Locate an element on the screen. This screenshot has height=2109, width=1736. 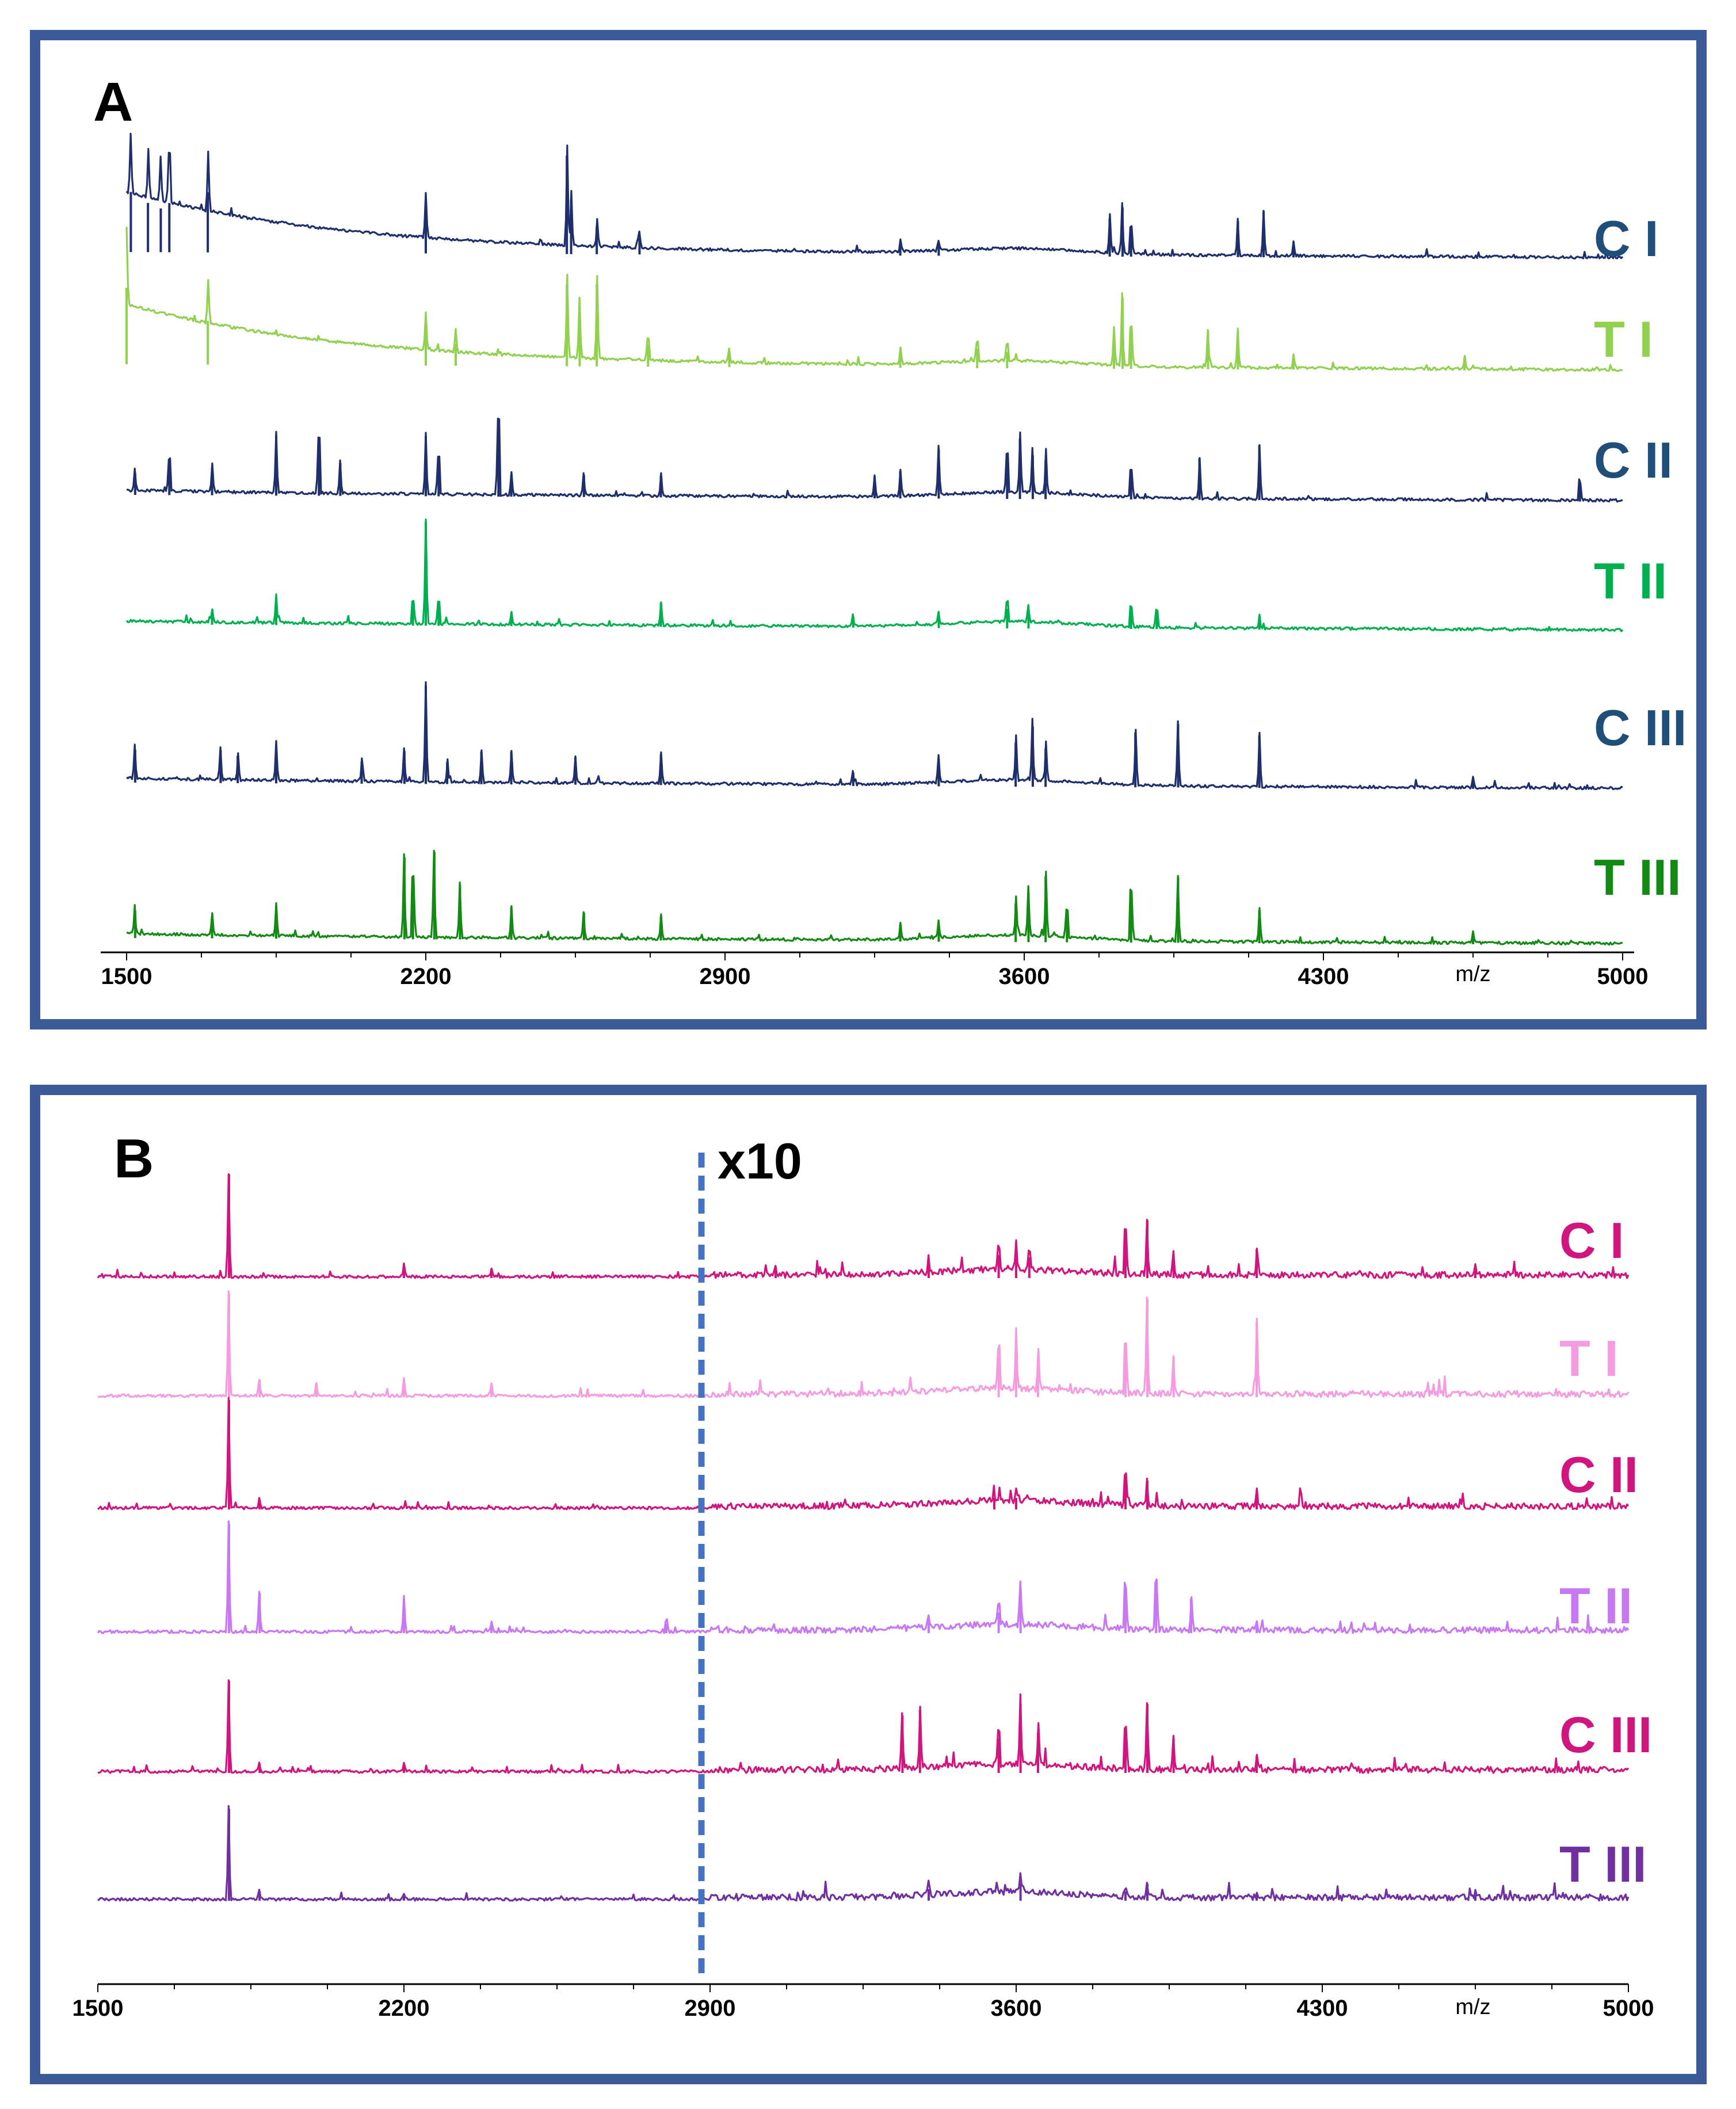
panel-a-letter: A is located at coordinates (113, 102).